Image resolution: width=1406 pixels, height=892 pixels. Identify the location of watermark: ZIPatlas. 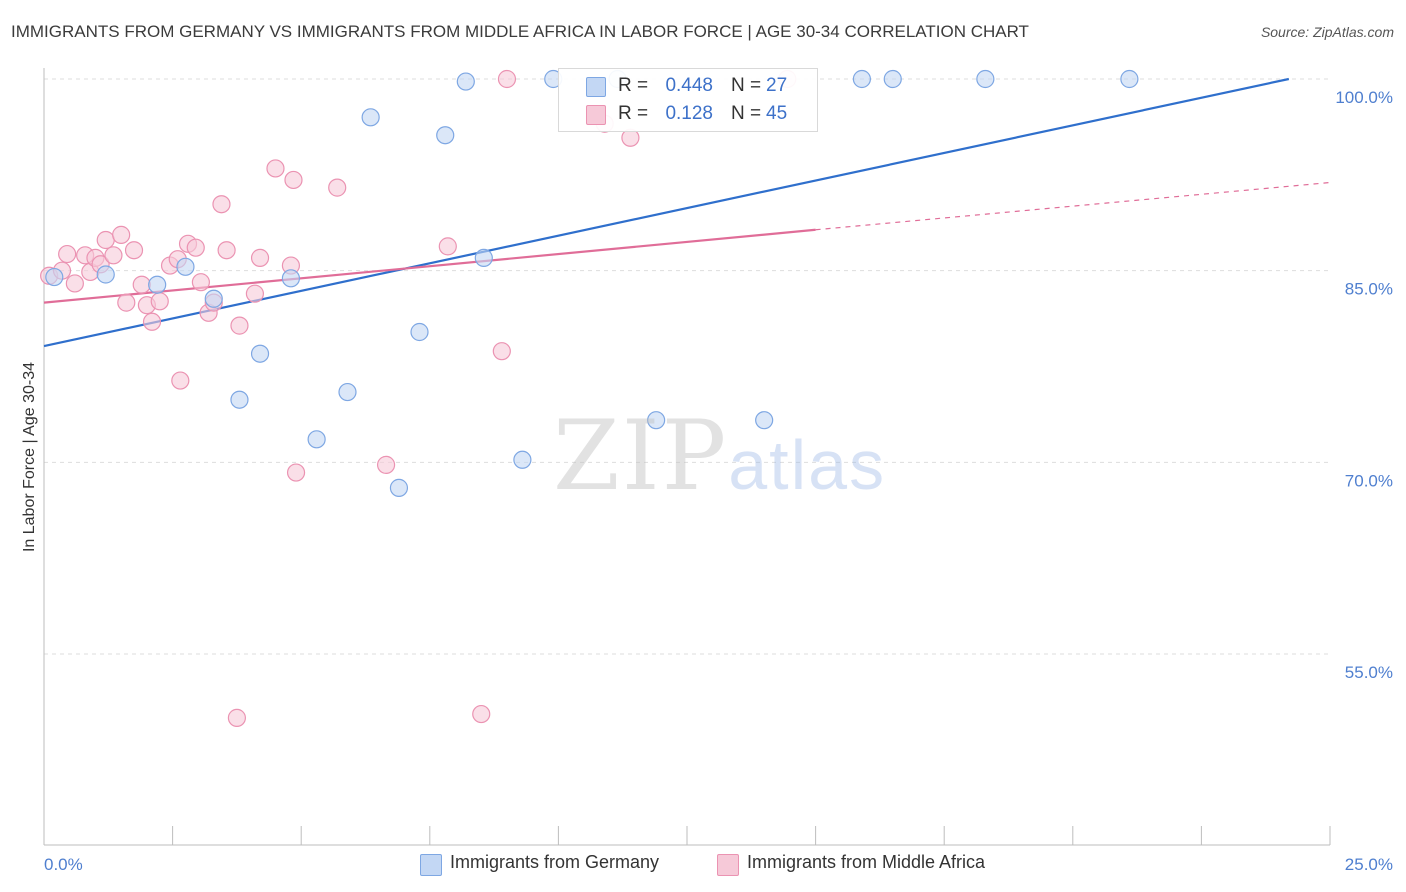
(720, 456).